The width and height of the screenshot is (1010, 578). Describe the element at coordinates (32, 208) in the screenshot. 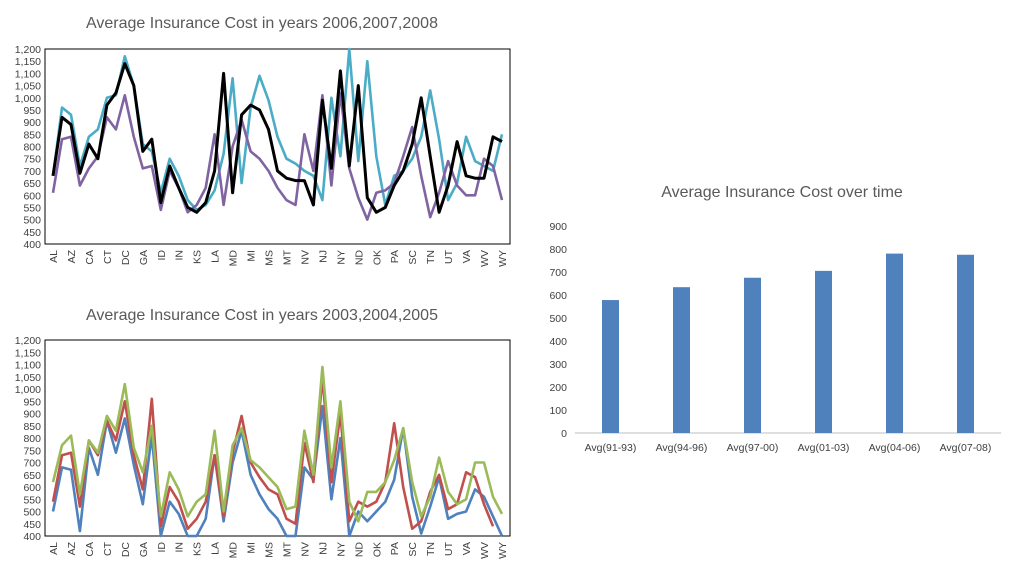

I see `y-tick-label: 550` at that location.